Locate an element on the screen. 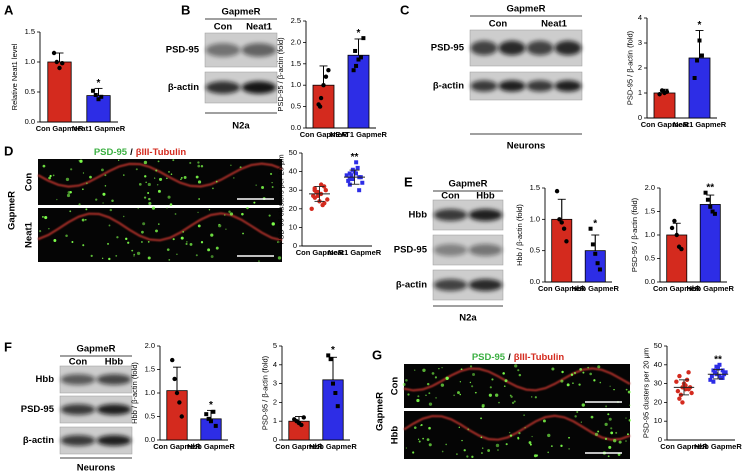 Image resolution: width=749 pixels, height=474 pixels. stain-marker: PSD-95 is located at coordinates (111, 152).